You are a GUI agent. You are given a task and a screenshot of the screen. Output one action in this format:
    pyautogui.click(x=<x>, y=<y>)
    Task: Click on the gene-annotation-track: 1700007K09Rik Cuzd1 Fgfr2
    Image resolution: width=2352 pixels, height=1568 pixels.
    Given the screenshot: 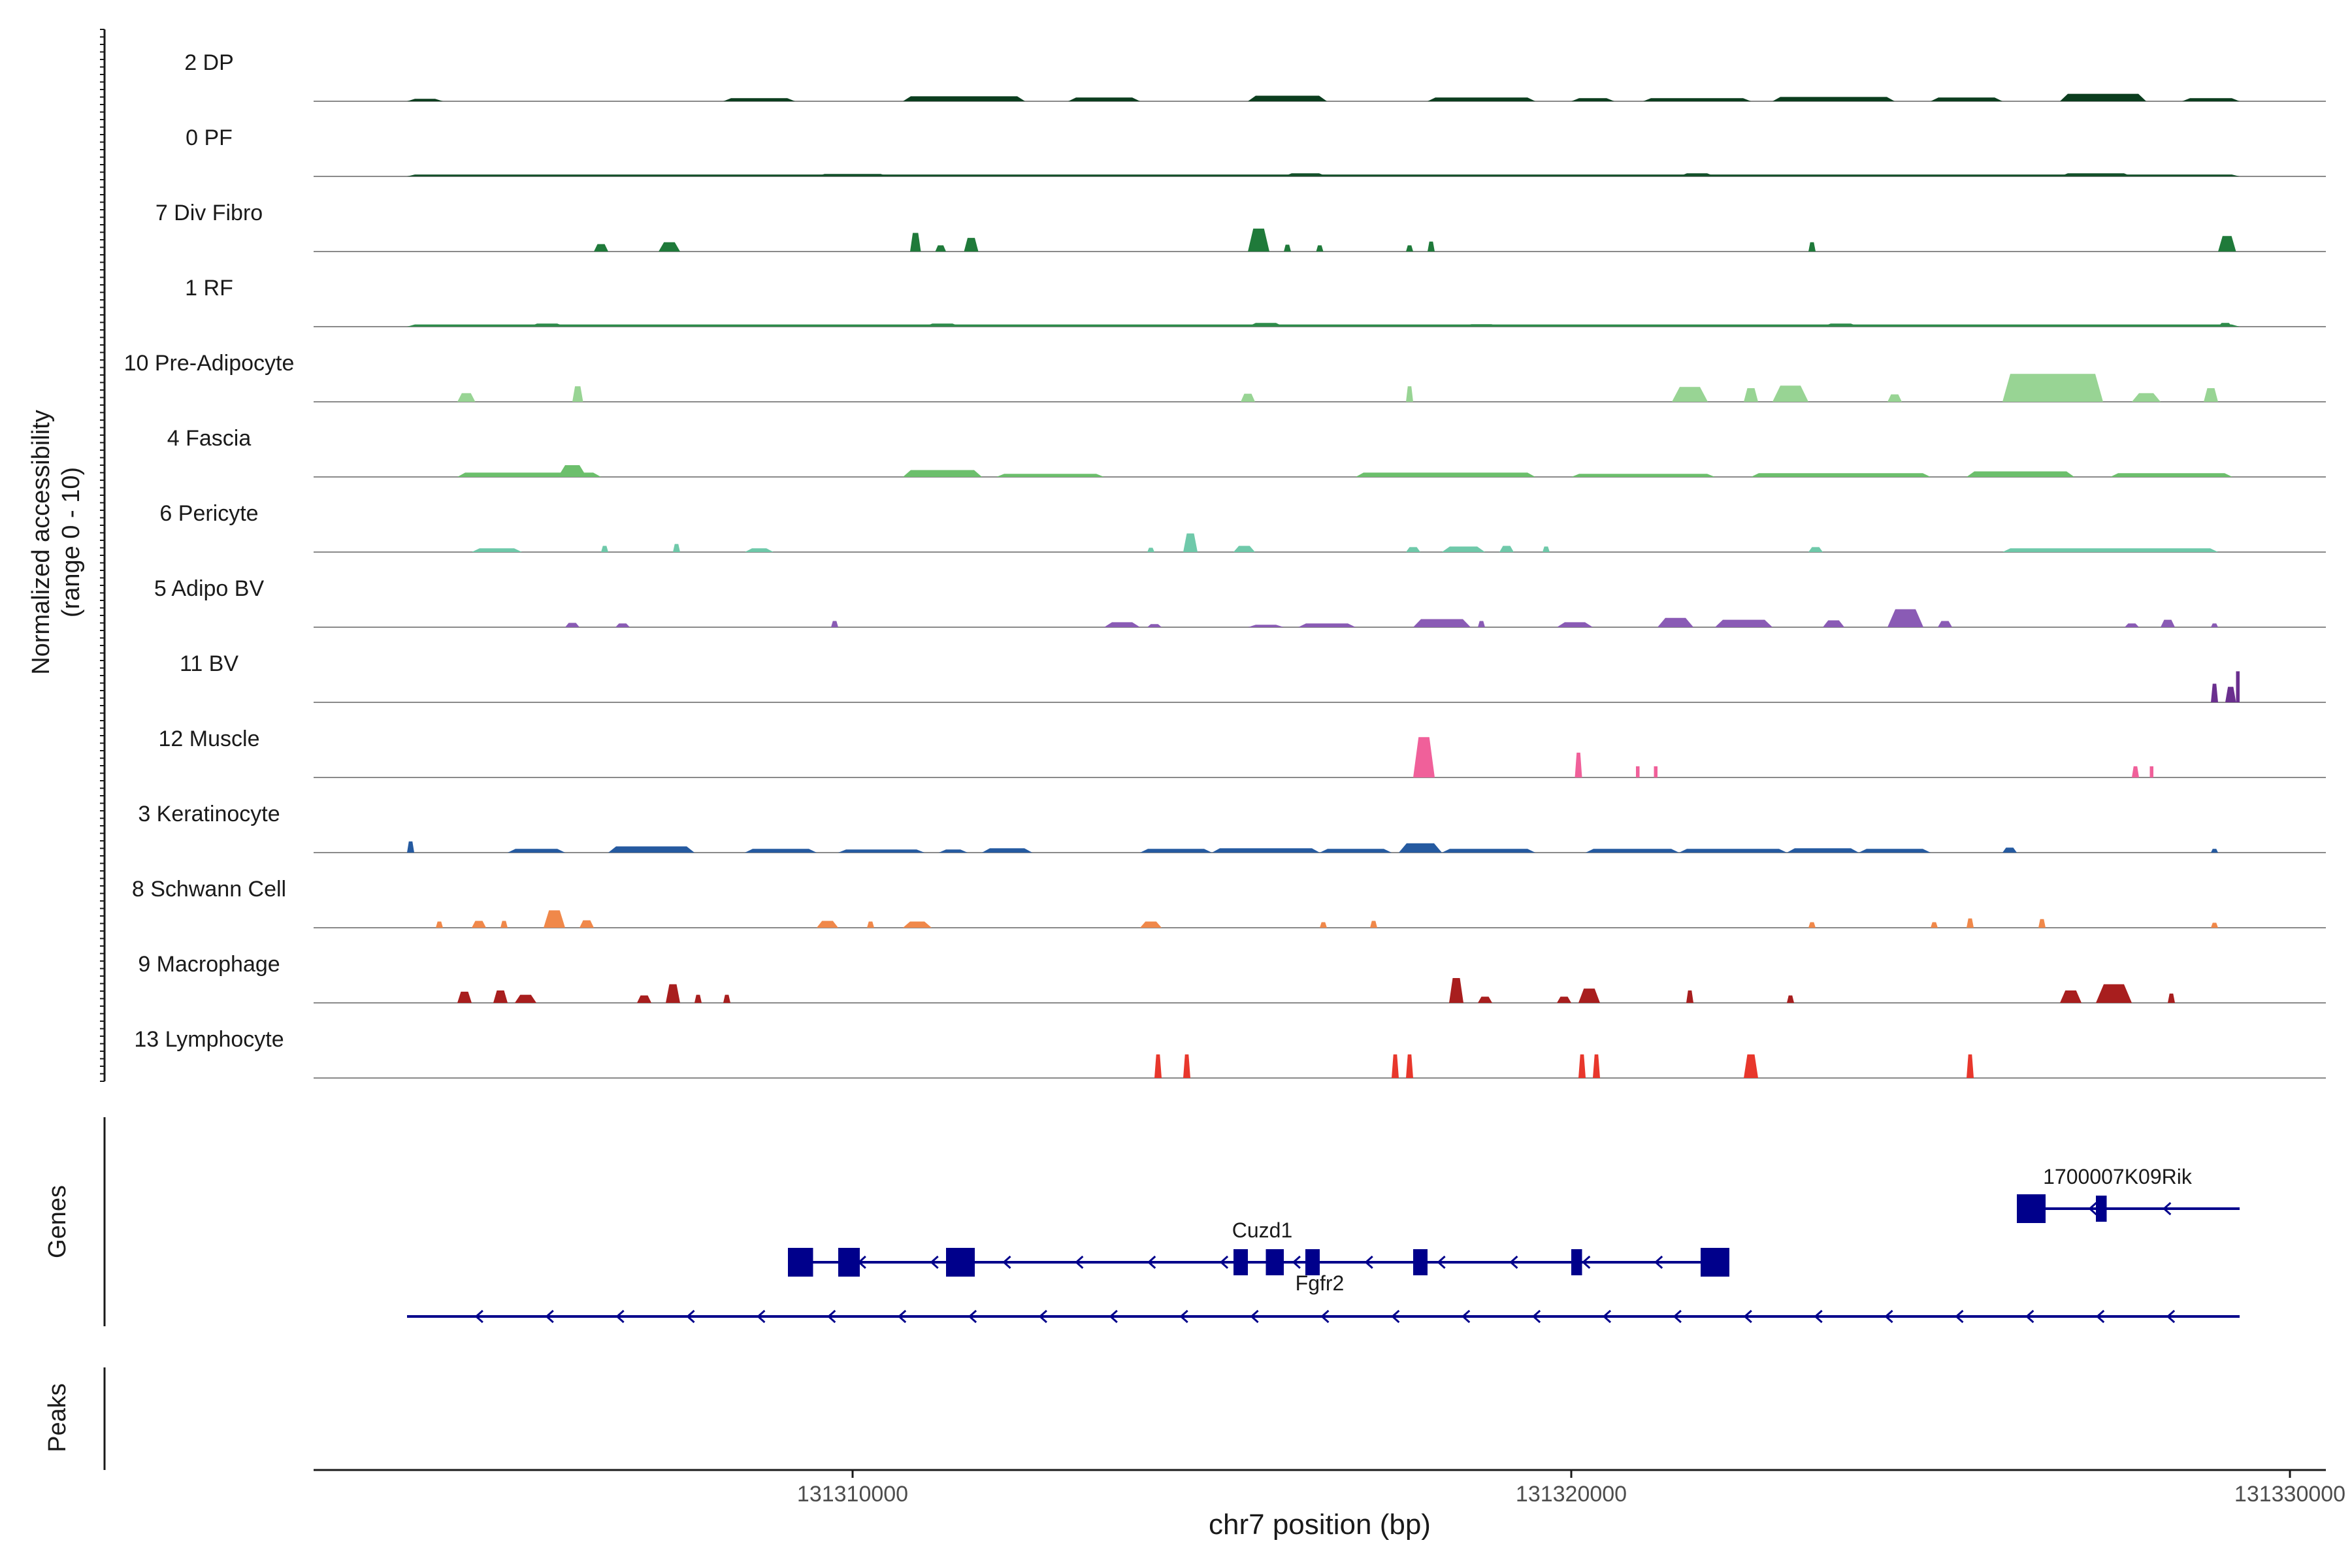 What is the action you would take?
    pyautogui.click(x=1323, y=1244)
    